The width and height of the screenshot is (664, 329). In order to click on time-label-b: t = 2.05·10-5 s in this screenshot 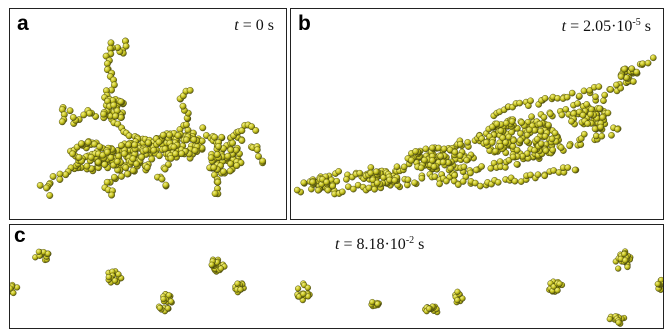, I will do `click(606, 26)`.